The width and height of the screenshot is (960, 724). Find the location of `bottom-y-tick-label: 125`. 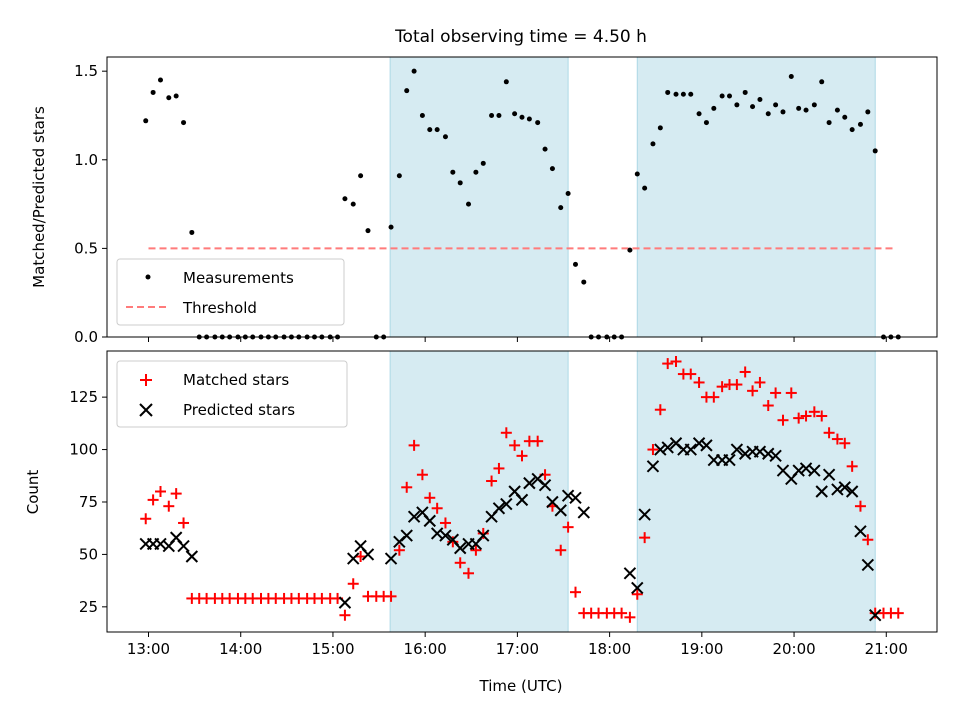

bottom-y-tick-label: 125 is located at coordinates (83, 397).